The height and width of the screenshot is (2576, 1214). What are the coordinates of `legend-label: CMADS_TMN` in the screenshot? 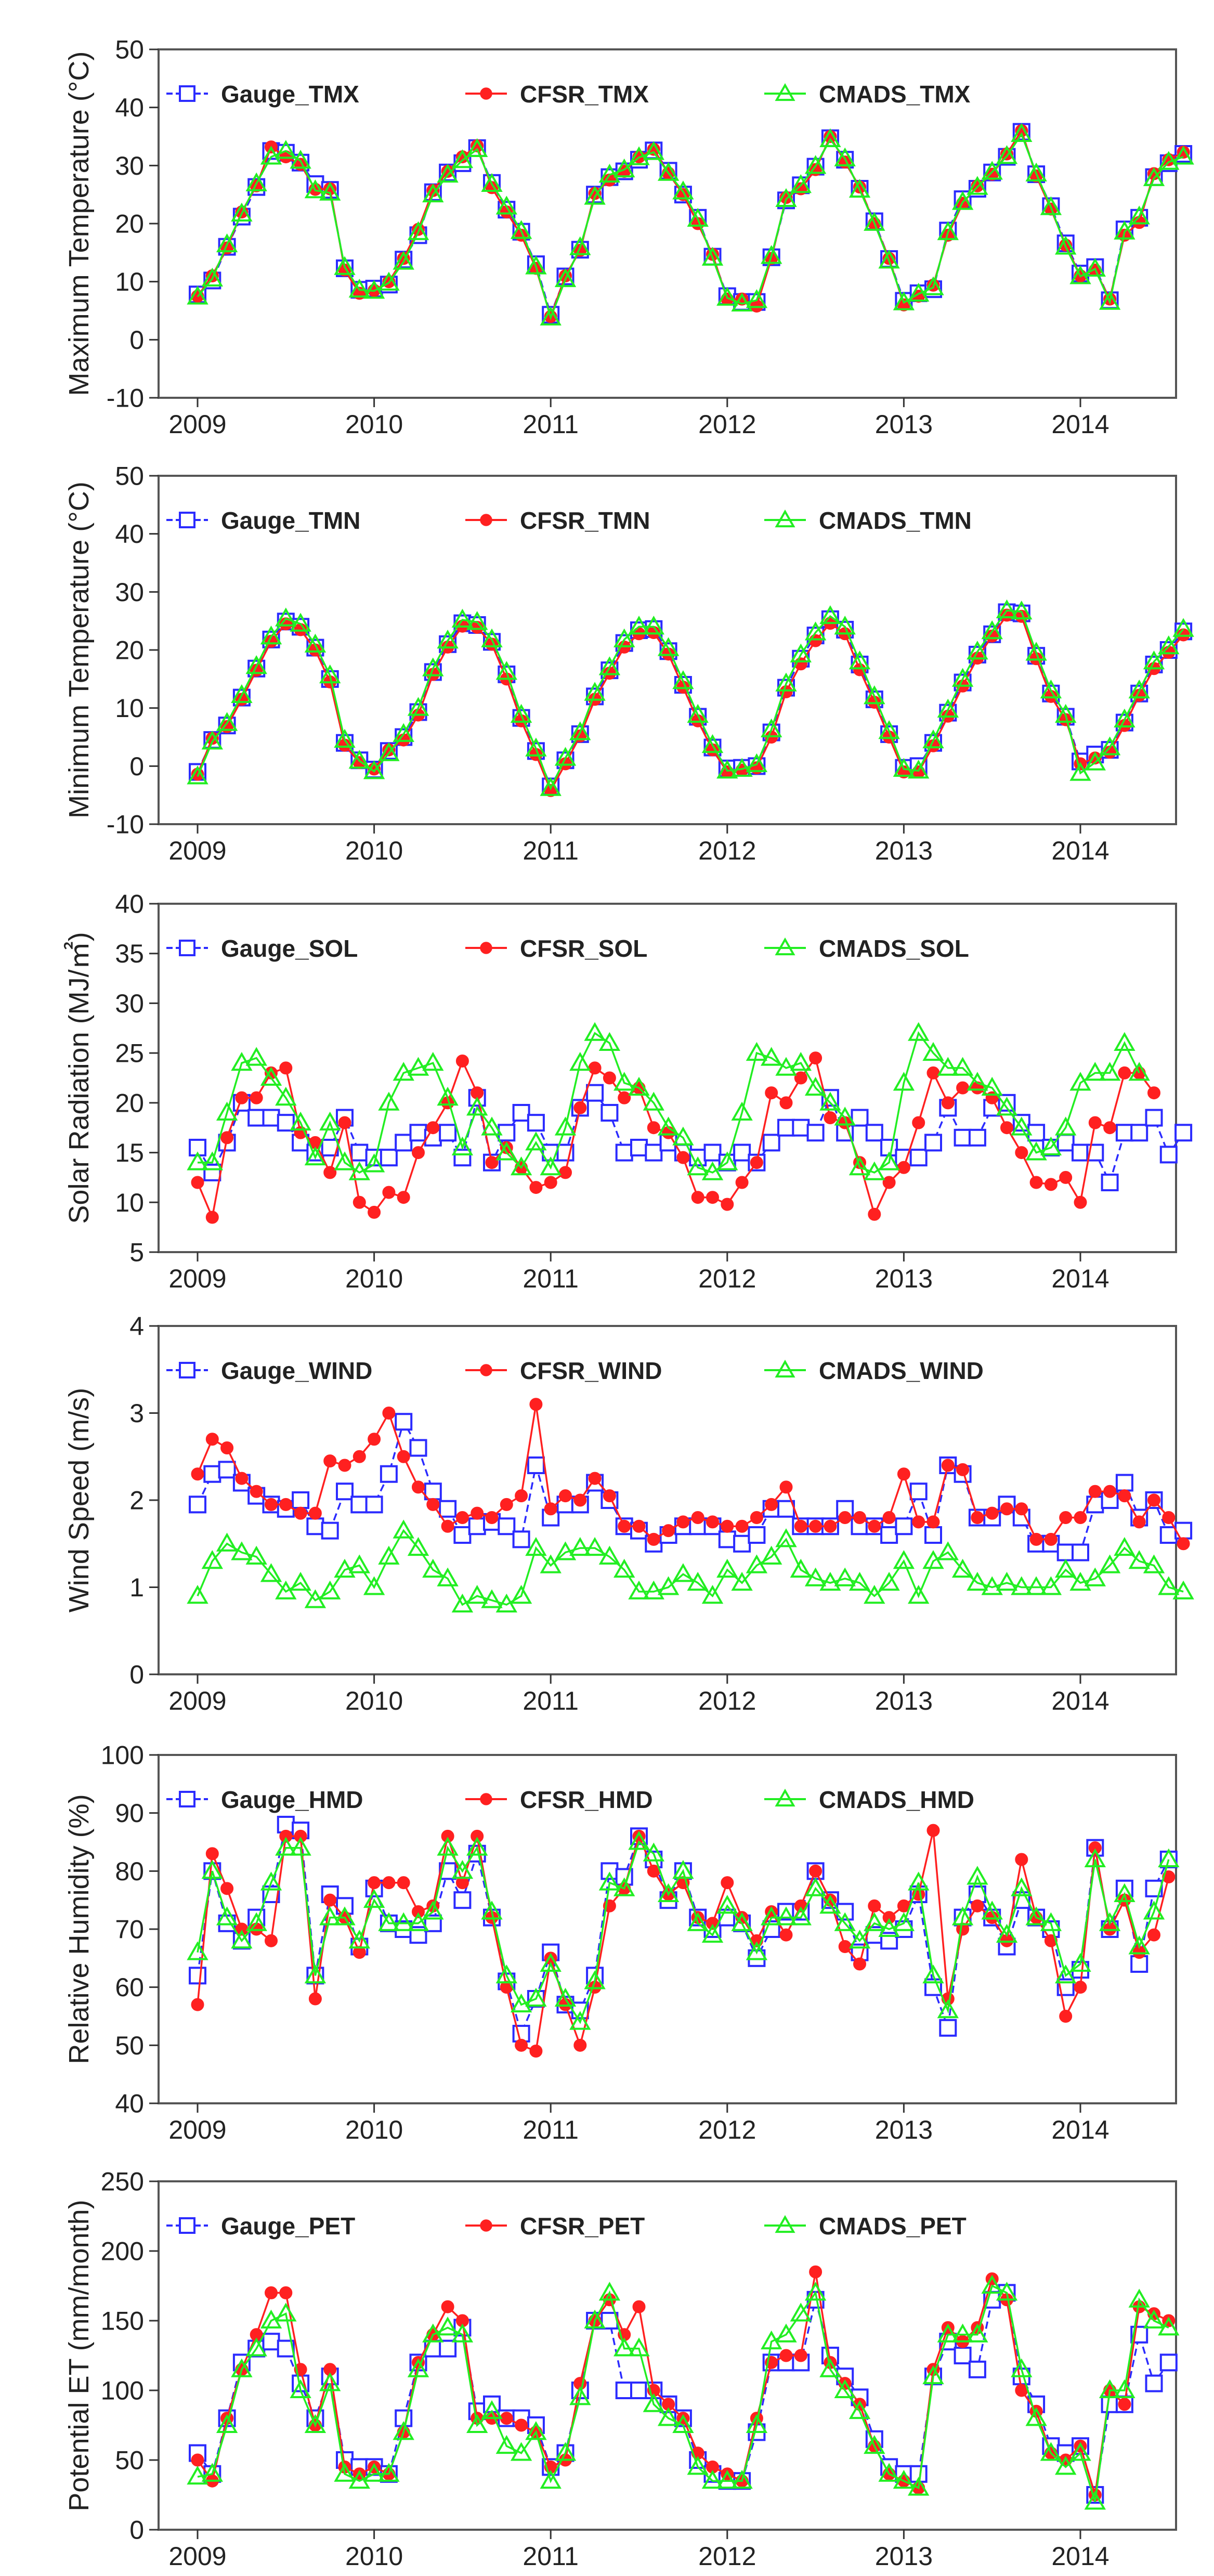 It's located at (896, 520).